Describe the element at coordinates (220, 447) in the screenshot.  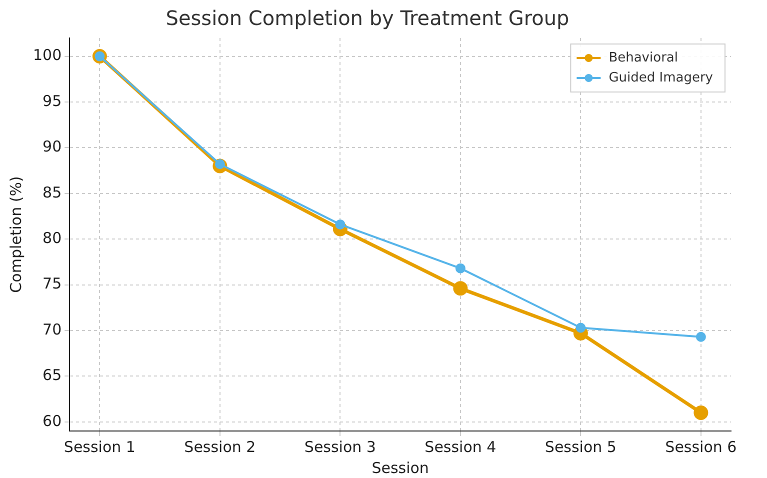
I see `x-tick-label: Session 2` at that location.